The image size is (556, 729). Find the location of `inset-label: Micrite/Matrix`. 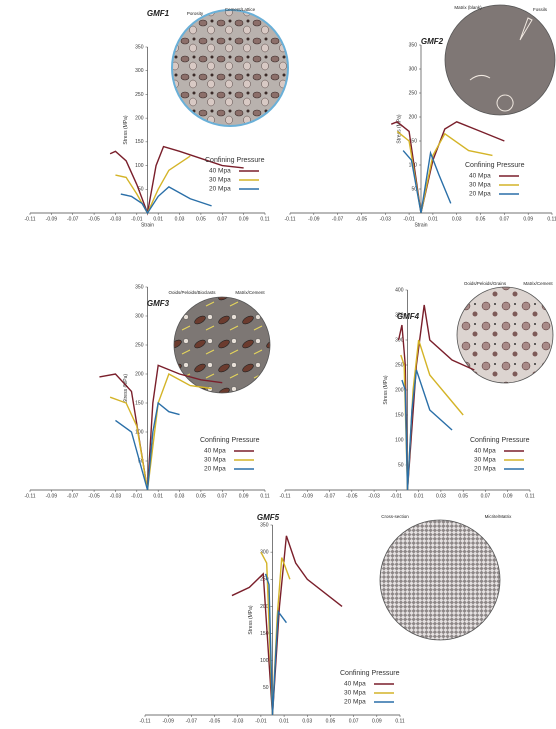

inset-label: Micrite/Matrix is located at coordinates (498, 516).